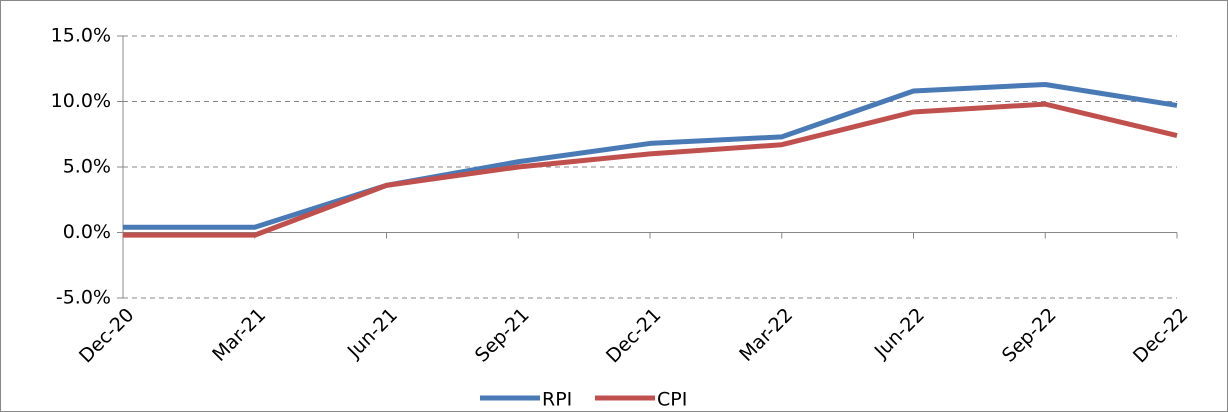  I want to click on y-tick-label: 0.0%, so click(87, 232).